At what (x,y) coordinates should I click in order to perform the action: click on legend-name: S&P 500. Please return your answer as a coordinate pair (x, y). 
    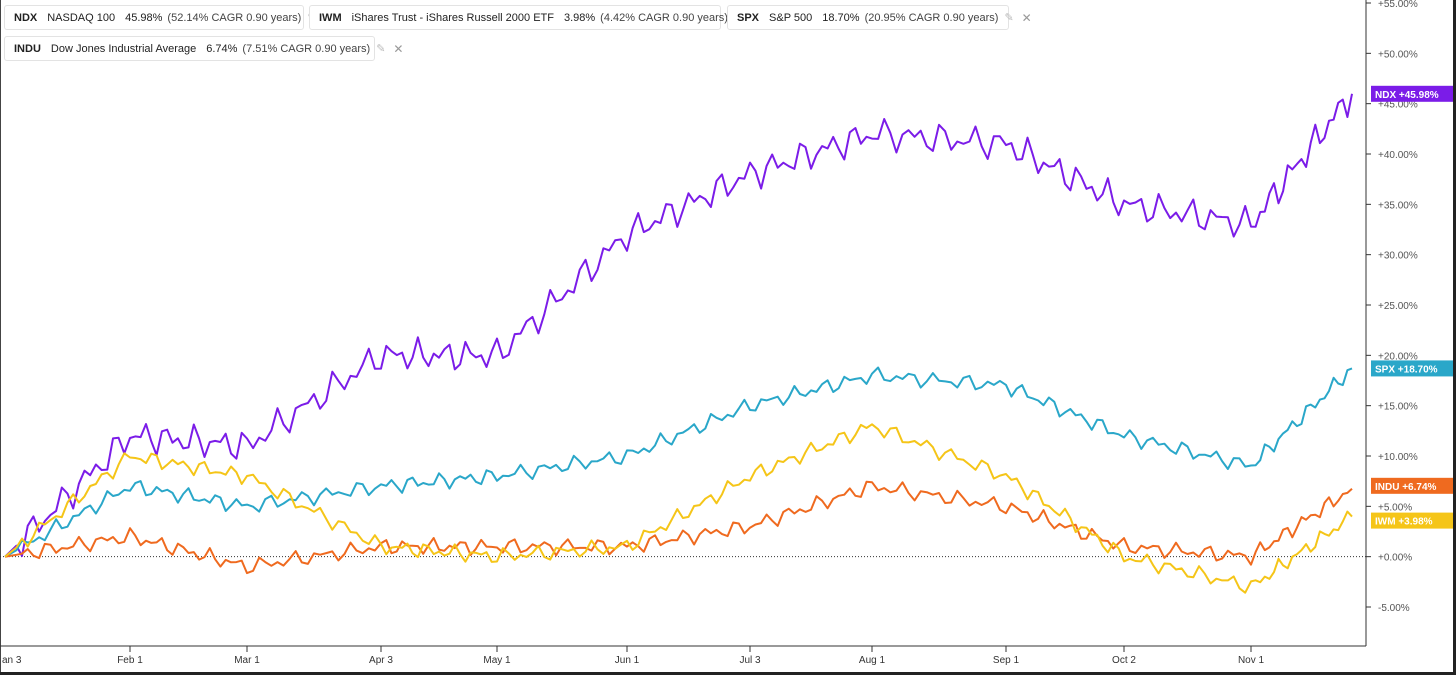
    Looking at the image, I should click on (791, 17).